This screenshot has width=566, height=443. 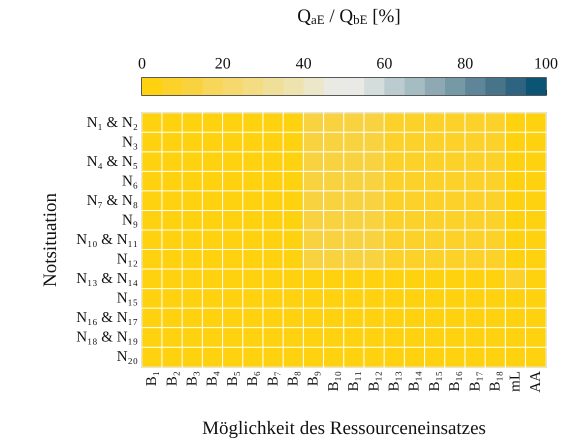 I want to click on x-tick-label: B₁₀, so click(x=334, y=381).